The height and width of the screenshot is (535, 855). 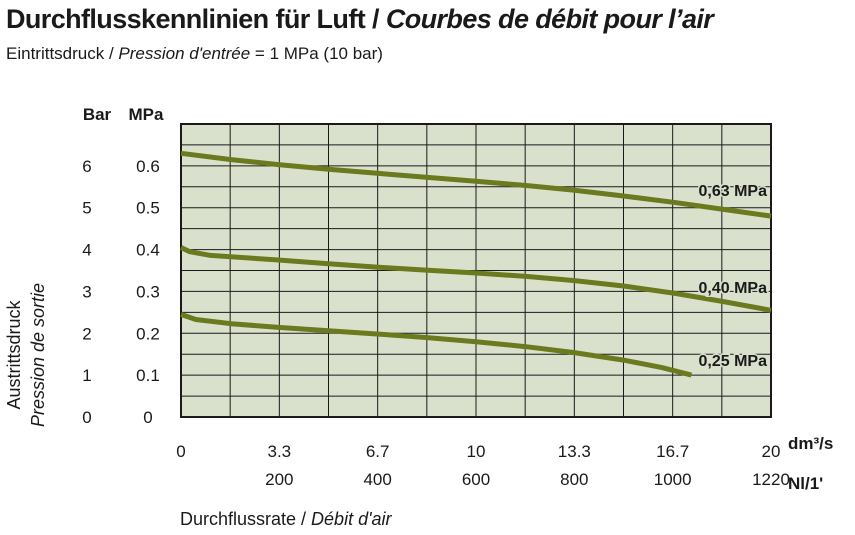 What do you see at coordinates (148, 250) in the screenshot?
I see `y-tick-mpa: 0.4` at bounding box center [148, 250].